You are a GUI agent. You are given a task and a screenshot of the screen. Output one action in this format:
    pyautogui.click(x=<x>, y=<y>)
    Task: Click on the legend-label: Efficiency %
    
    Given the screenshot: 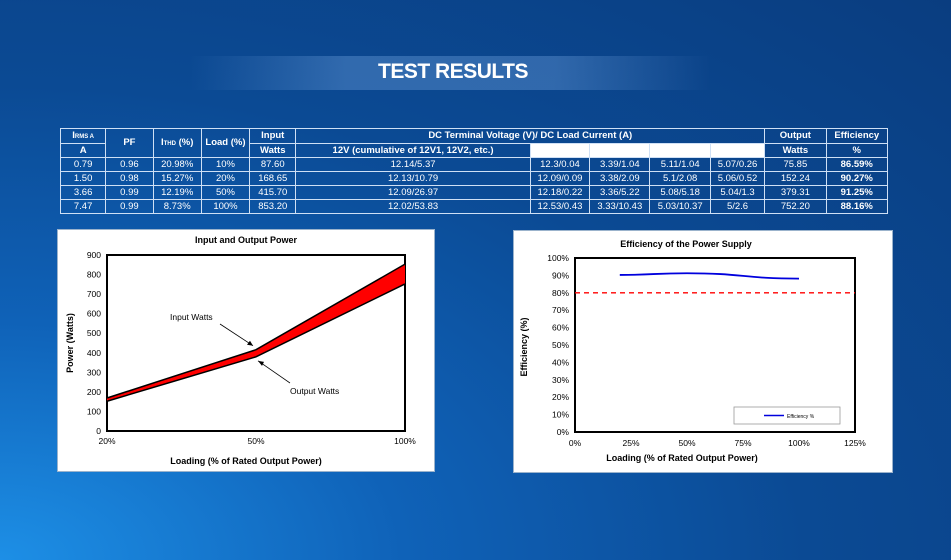 What is the action you would take?
    pyautogui.click(x=801, y=417)
    